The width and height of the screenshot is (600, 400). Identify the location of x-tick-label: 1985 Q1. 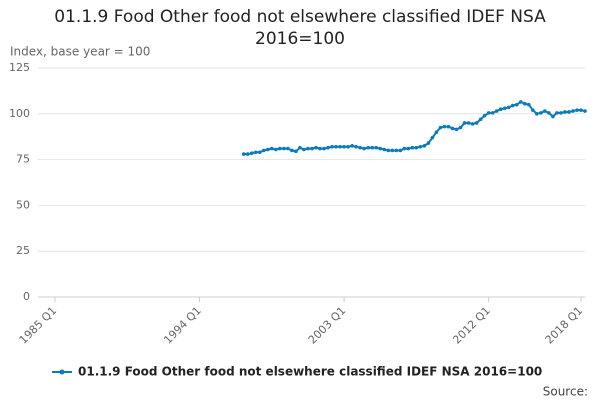
(38, 325).